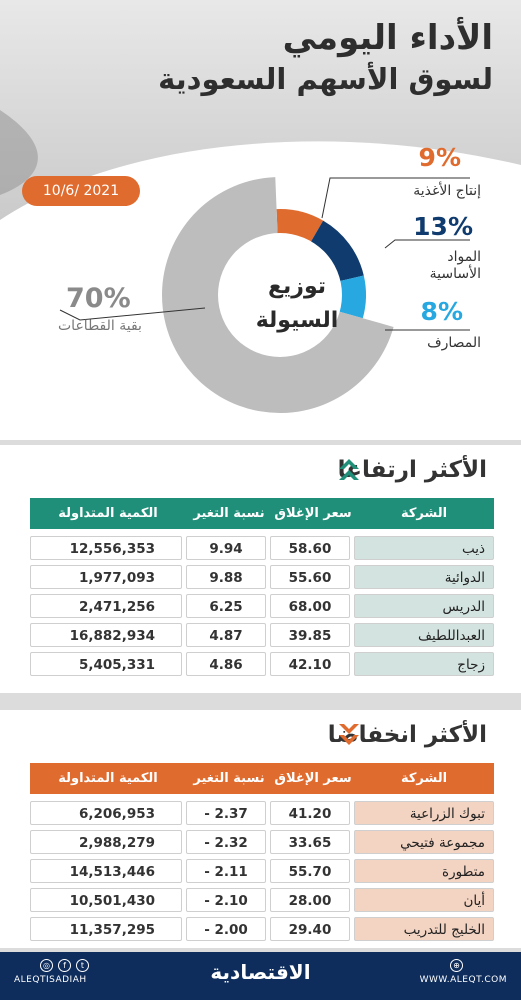 The height and width of the screenshot is (1000, 521). Describe the element at coordinates (349, 469) in the screenshot. I see `double-arrow-up-icon` at that location.